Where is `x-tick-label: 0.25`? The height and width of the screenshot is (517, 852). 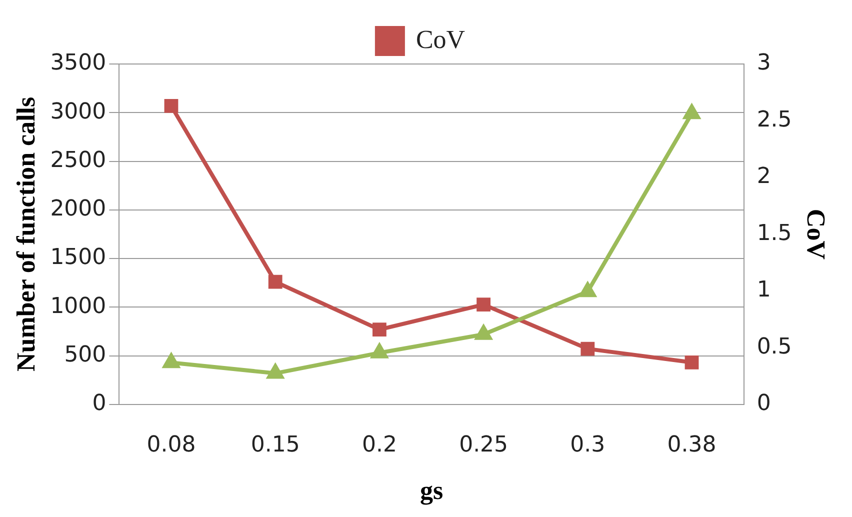
x-tick-label: 0.25 is located at coordinates (483, 445).